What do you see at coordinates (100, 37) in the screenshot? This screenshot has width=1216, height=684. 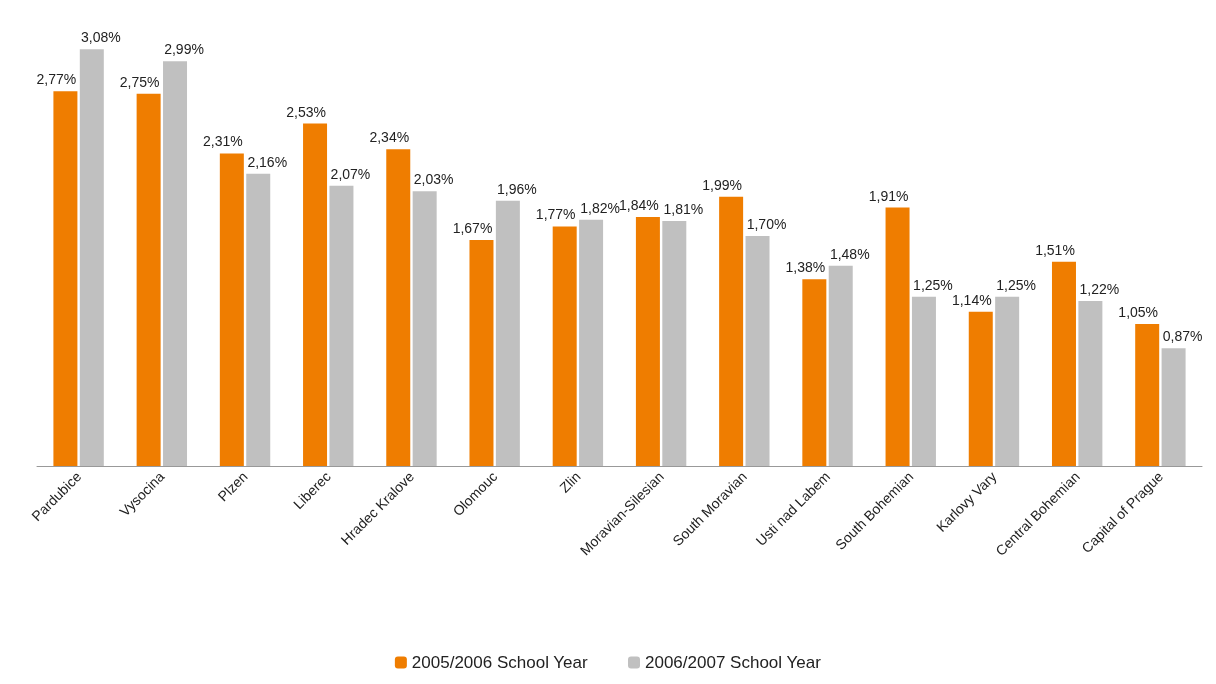 I see `data-label: 3,08%` at bounding box center [100, 37].